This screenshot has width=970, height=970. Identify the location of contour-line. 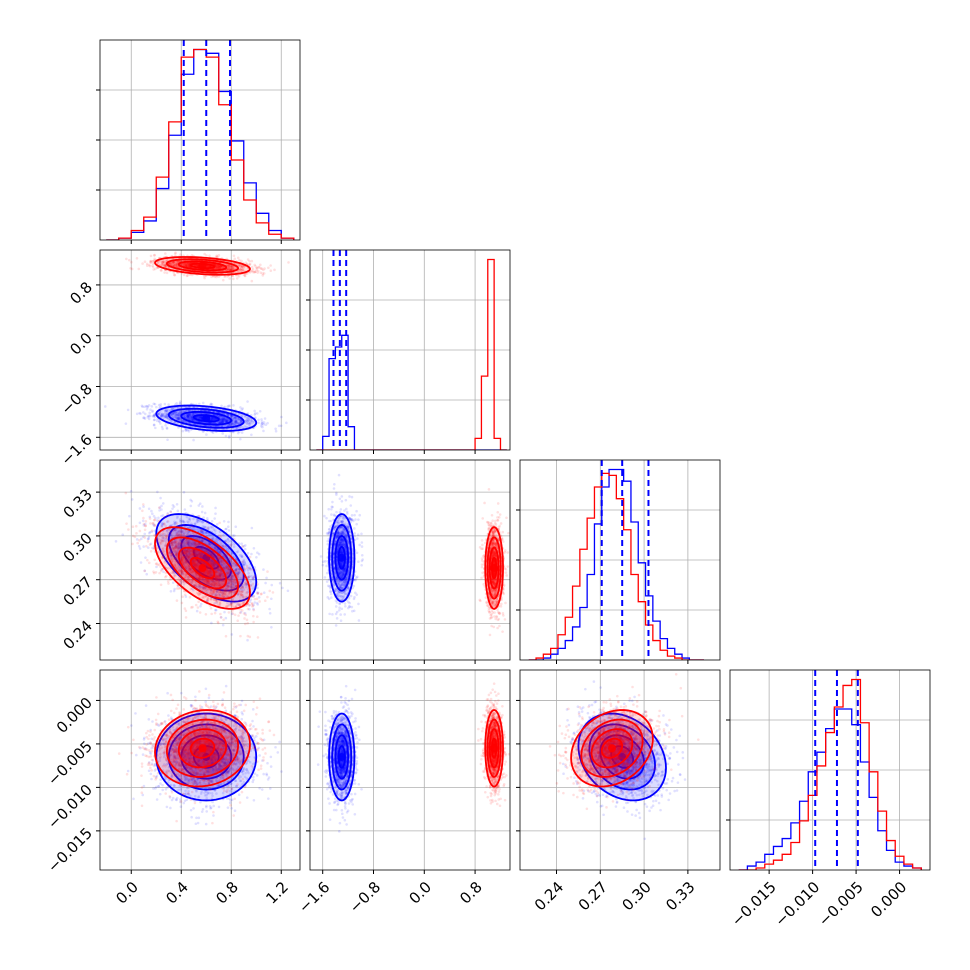
(202, 266).